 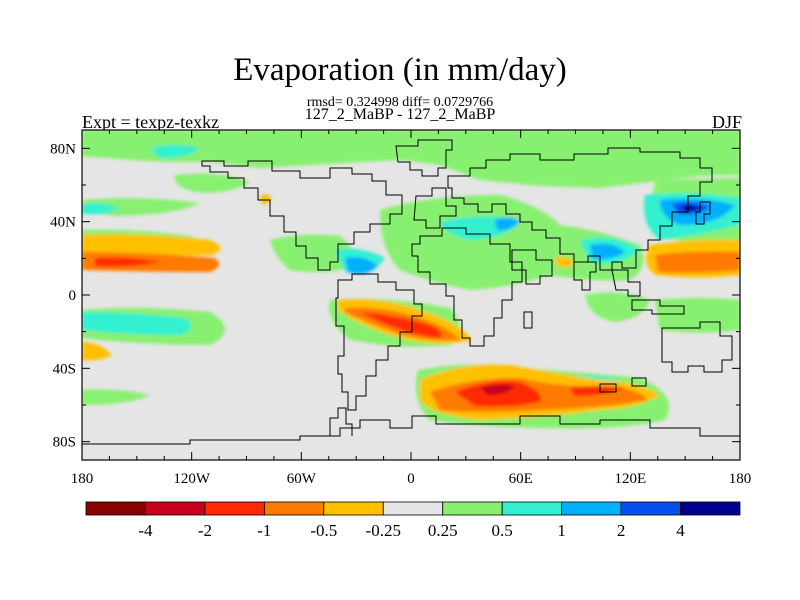 I want to click on field-kuroshio-peak, so click(x=691, y=208).